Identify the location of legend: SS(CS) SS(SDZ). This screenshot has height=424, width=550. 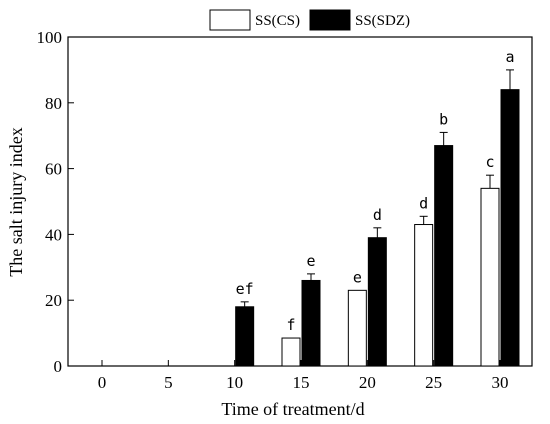
(309, 20).